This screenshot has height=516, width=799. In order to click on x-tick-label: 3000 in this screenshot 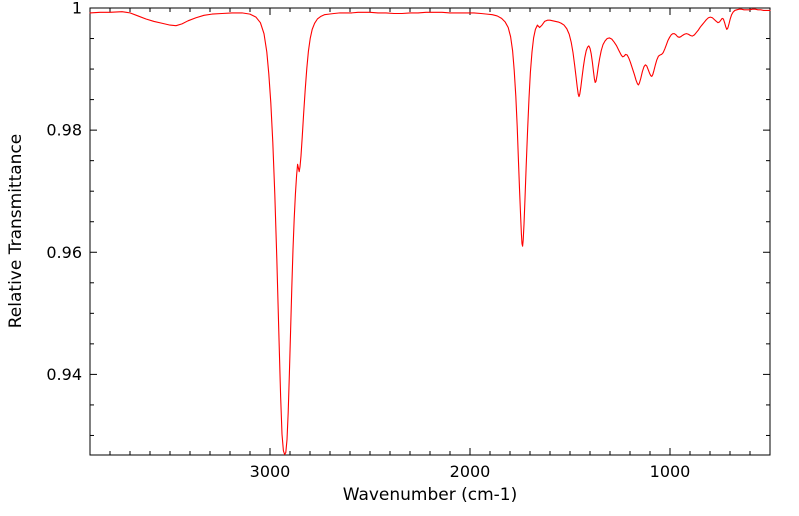, I will do `click(270, 471)`.